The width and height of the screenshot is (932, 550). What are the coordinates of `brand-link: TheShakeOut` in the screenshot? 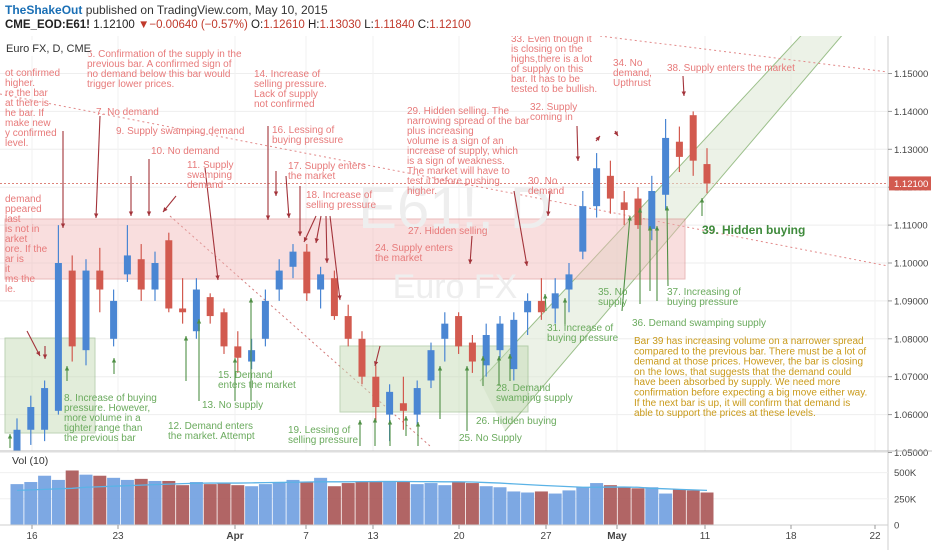 It's located at (44, 10).